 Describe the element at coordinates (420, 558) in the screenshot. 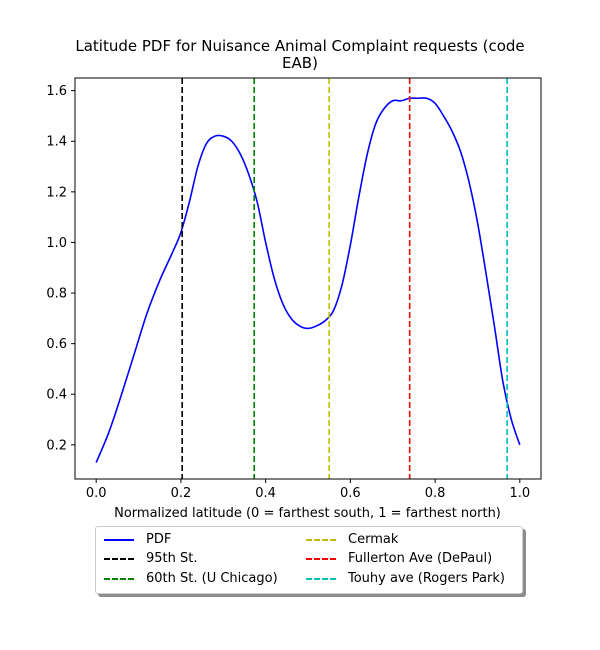

I see `legend-label-fullerton: Fullerton Ave (DePaul)` at that location.